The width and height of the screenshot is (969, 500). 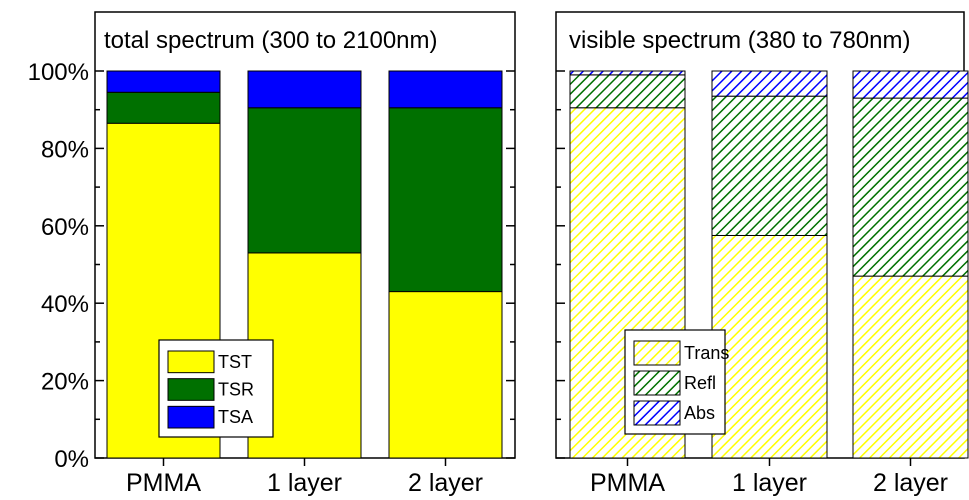 I want to click on left-bar-1-layer-tsa, so click(x=304, y=89).